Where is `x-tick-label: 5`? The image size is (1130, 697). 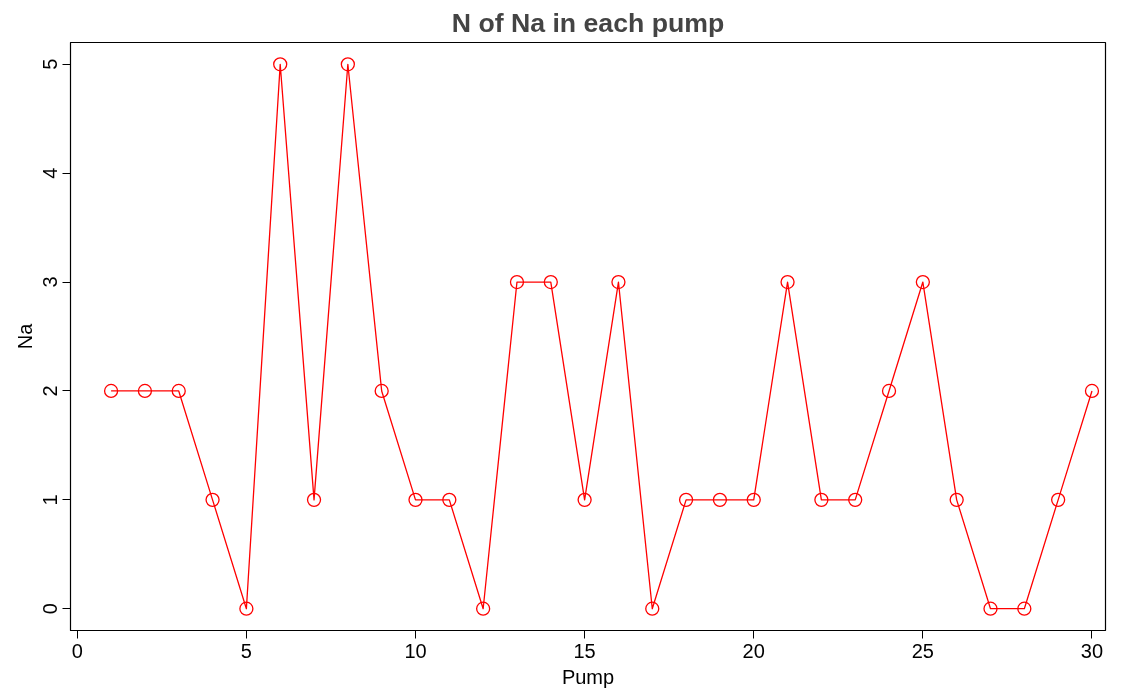
x-tick-label: 5 is located at coordinates (246, 650).